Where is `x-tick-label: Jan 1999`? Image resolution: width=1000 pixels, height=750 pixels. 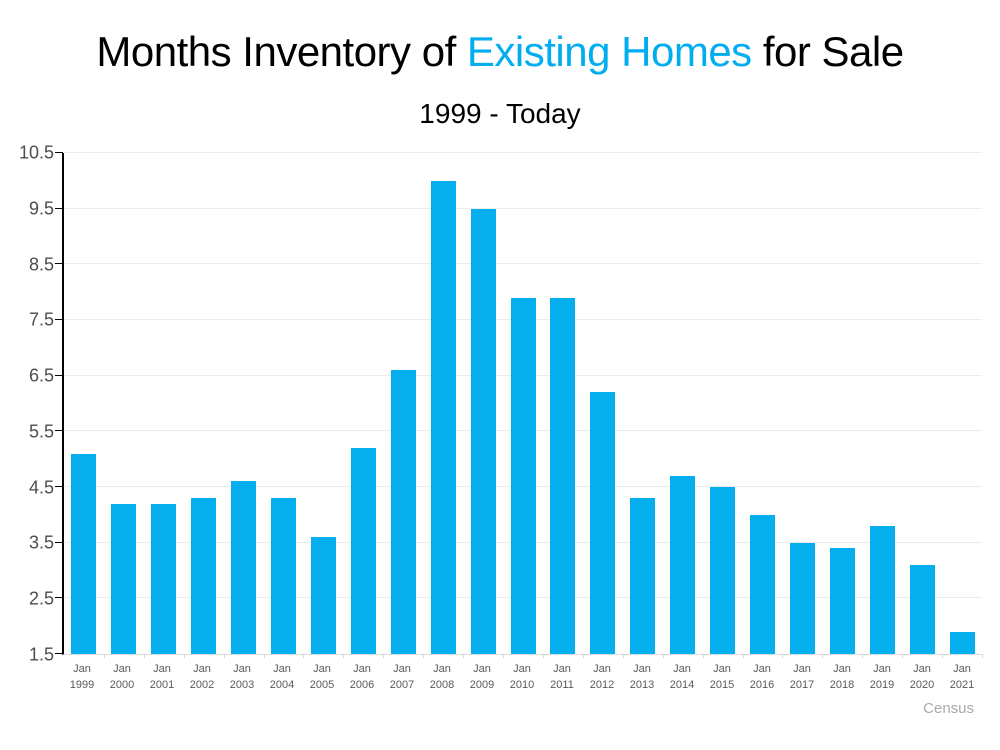 x-tick-label: Jan 1999 is located at coordinates (82, 677).